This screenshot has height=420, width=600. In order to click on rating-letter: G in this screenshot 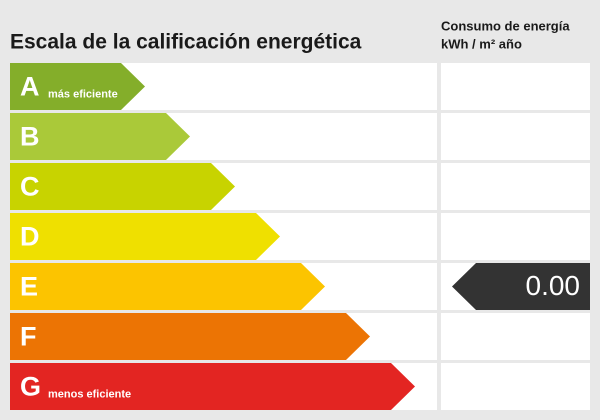, I will do `click(30, 387)`.